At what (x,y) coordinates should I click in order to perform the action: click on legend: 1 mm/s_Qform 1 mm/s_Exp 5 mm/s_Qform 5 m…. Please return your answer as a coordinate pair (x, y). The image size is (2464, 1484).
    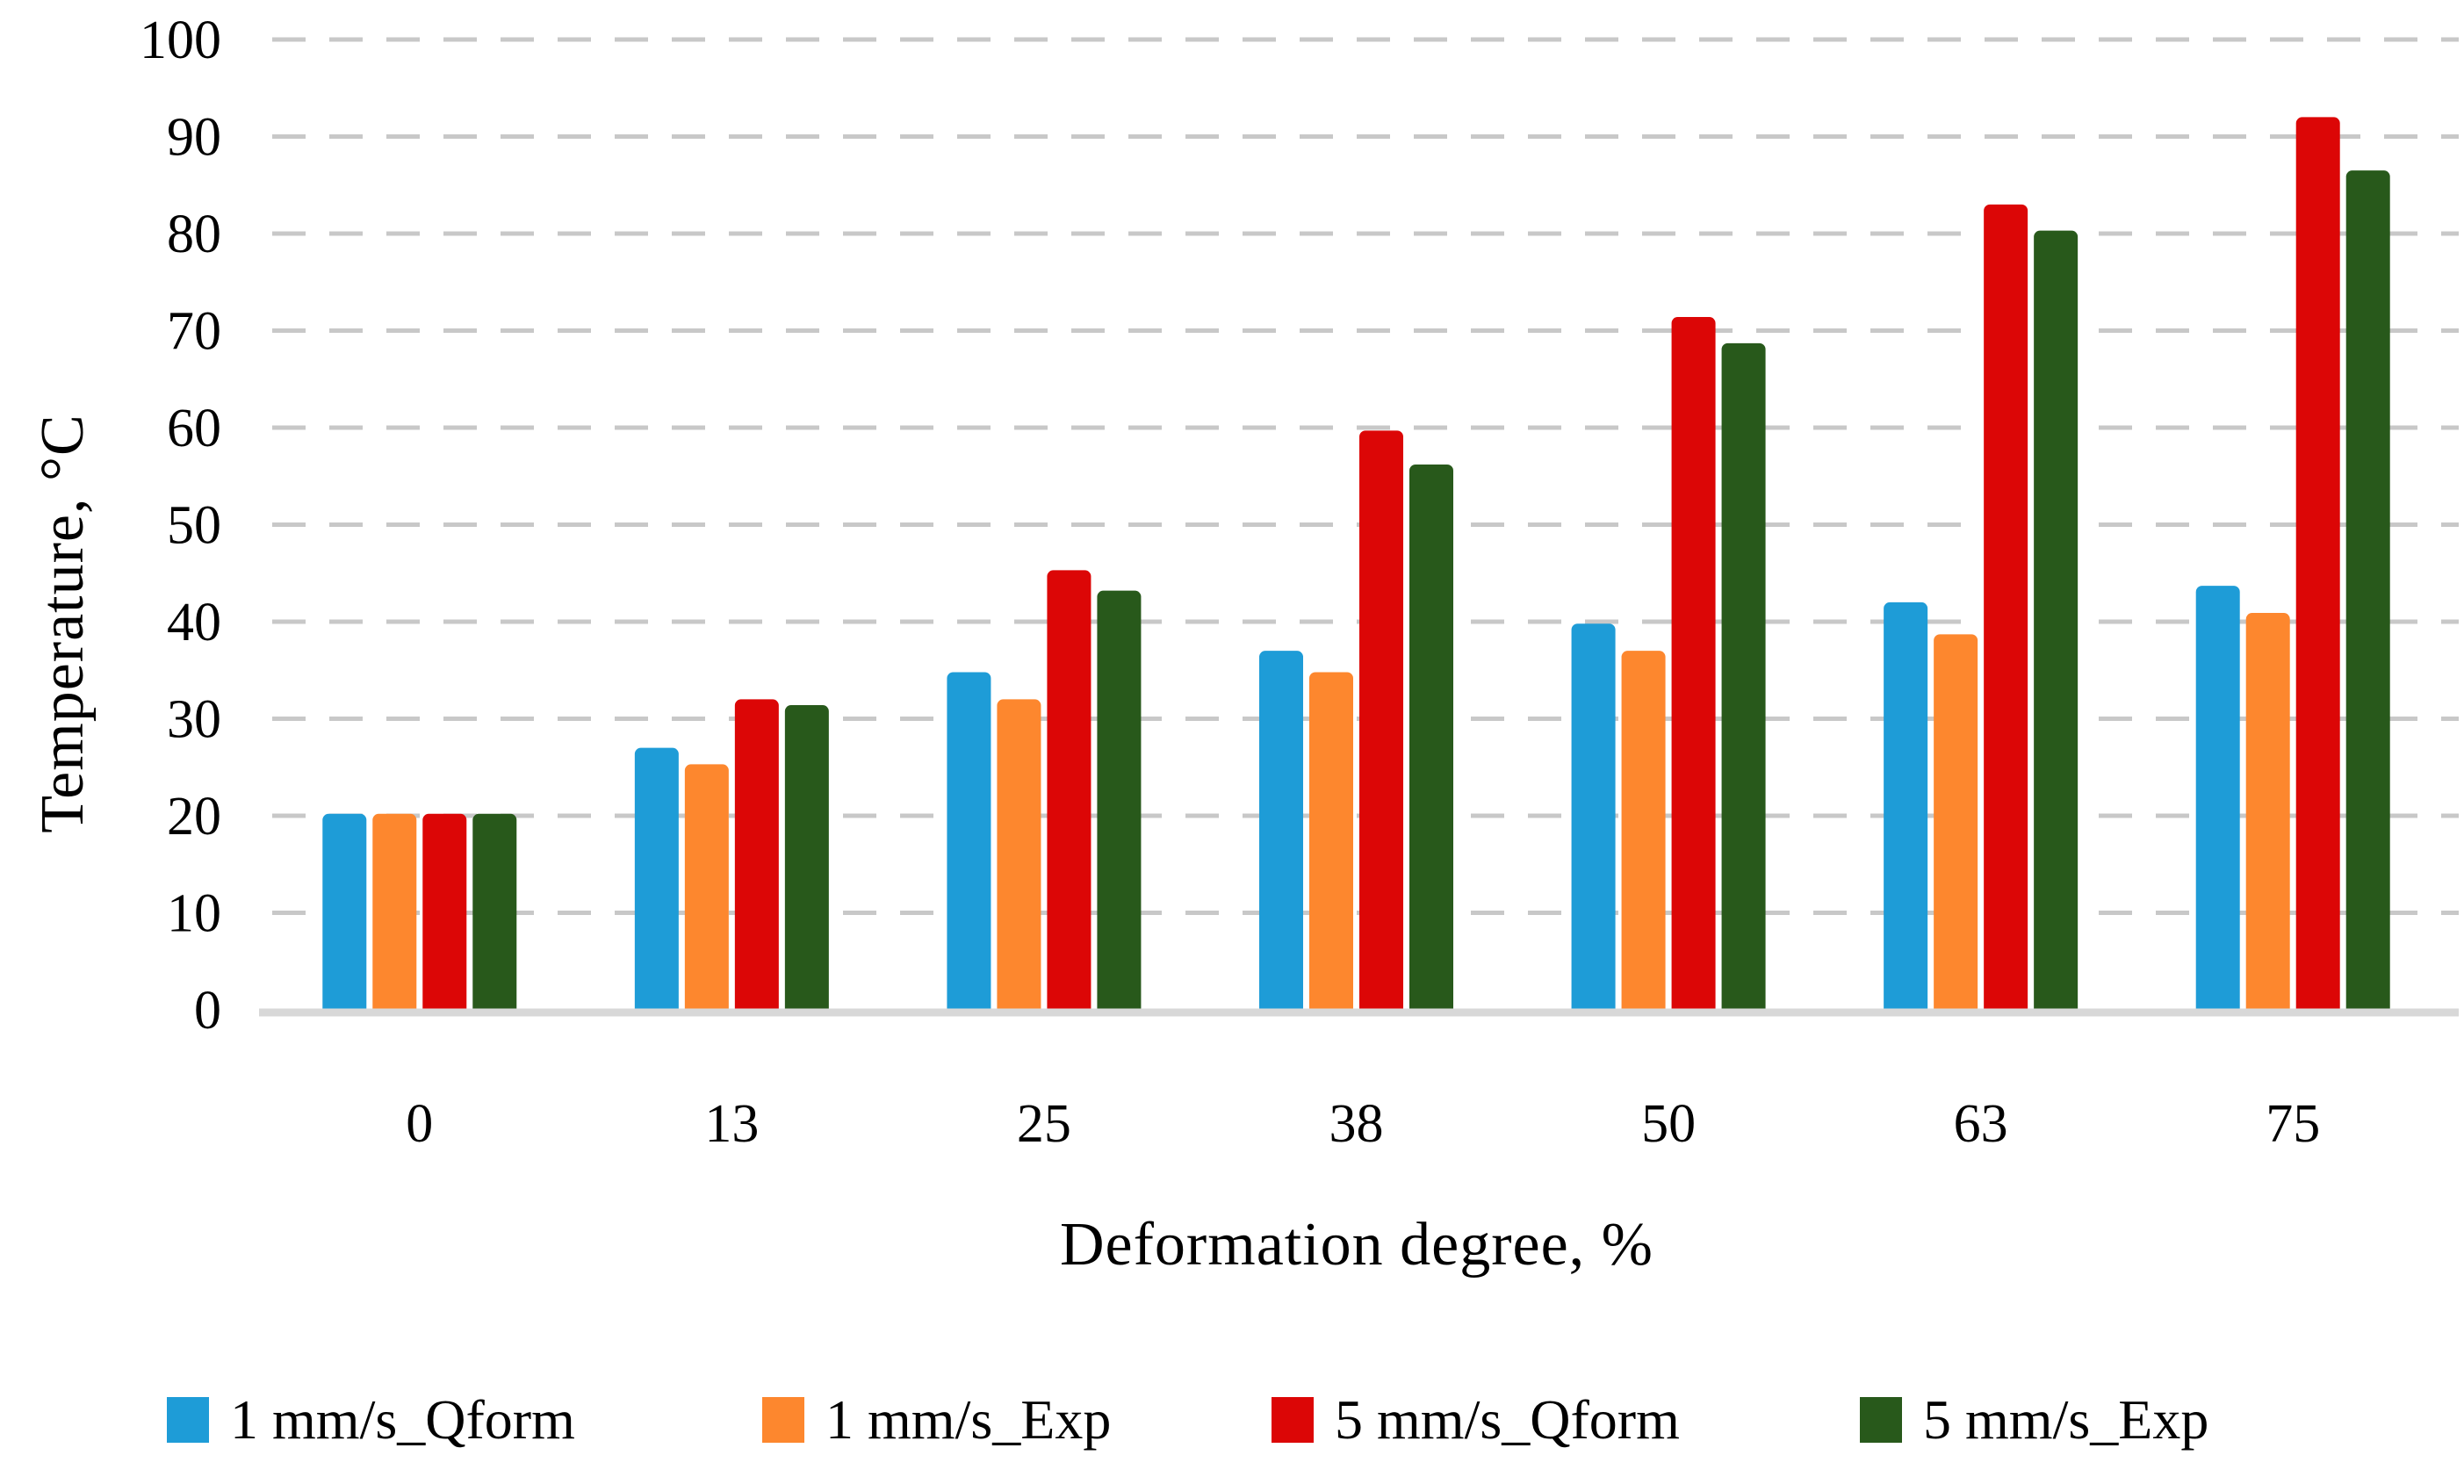
    Looking at the image, I should click on (1232, 1419).